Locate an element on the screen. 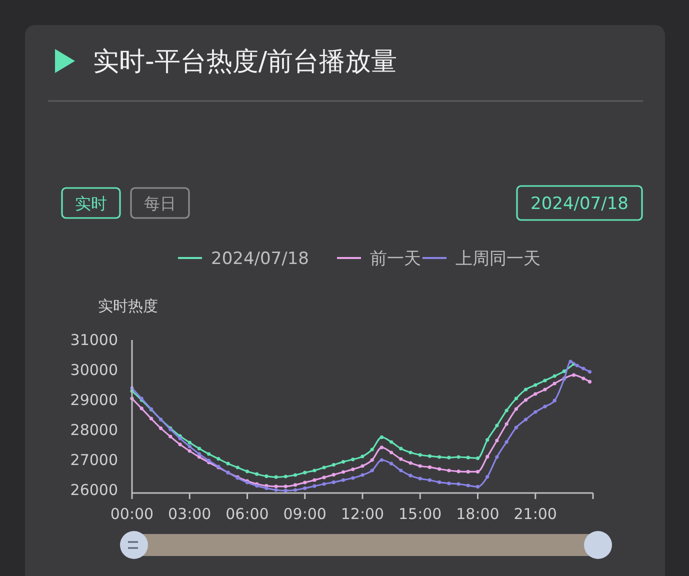 Image resolution: width=689 pixels, height=576 pixels. x-tick-label: 09:00 is located at coordinates (304, 514).